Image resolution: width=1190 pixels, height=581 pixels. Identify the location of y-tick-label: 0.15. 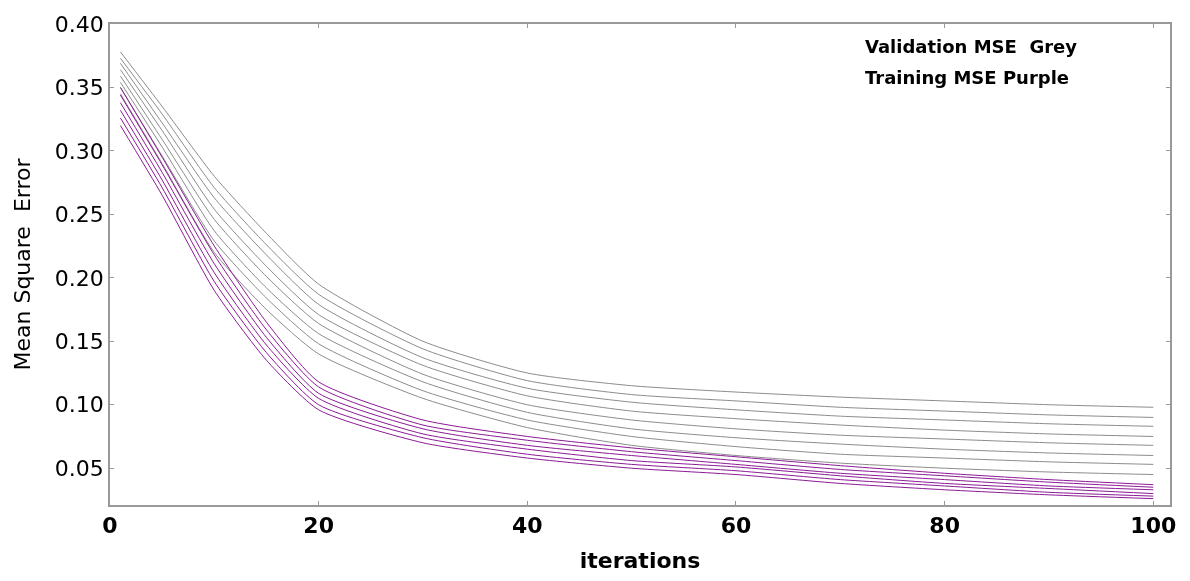
(79, 341).